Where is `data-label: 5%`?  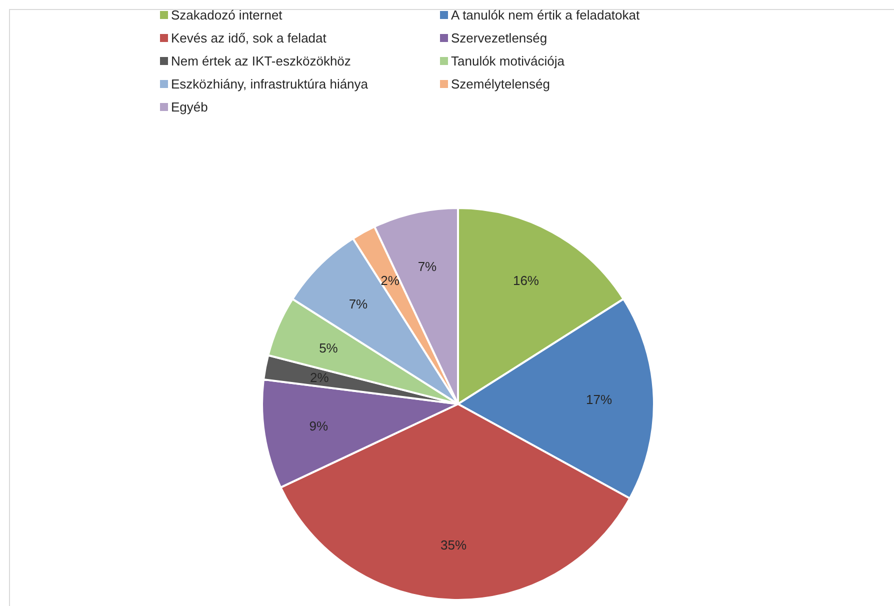
data-label: 5% is located at coordinates (328, 348).